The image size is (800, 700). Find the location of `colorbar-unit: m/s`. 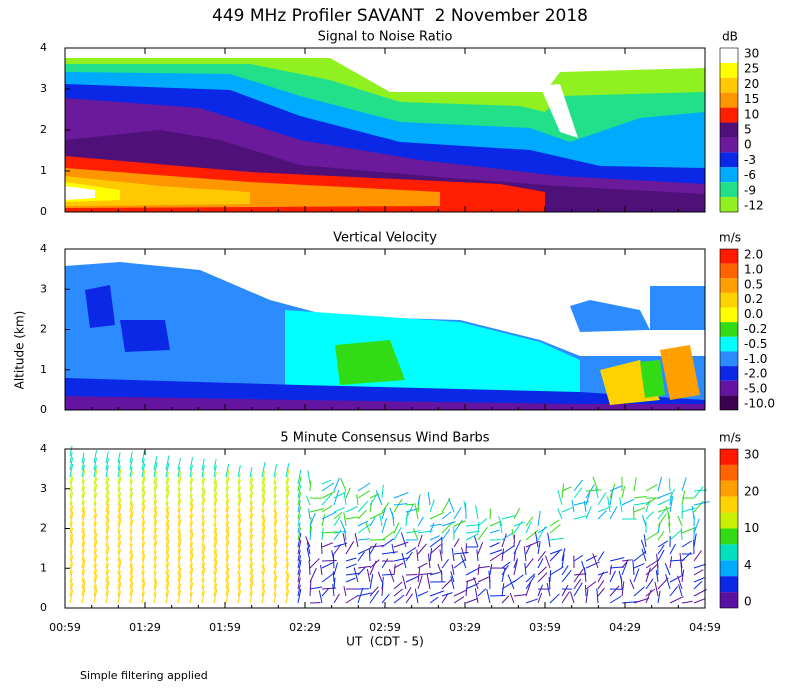

colorbar-unit: m/s is located at coordinates (730, 438).